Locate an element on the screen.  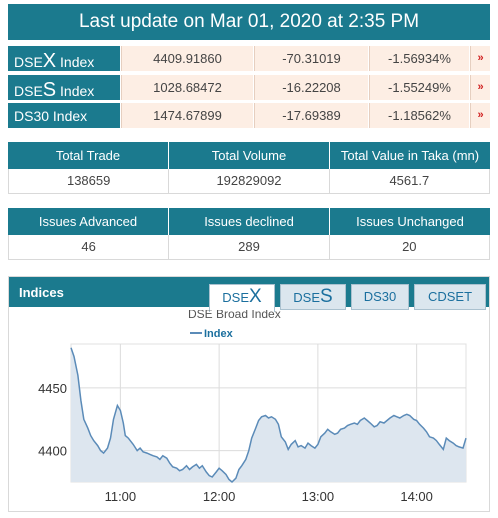
issues-declined-value: 289 is located at coordinates (249, 247).